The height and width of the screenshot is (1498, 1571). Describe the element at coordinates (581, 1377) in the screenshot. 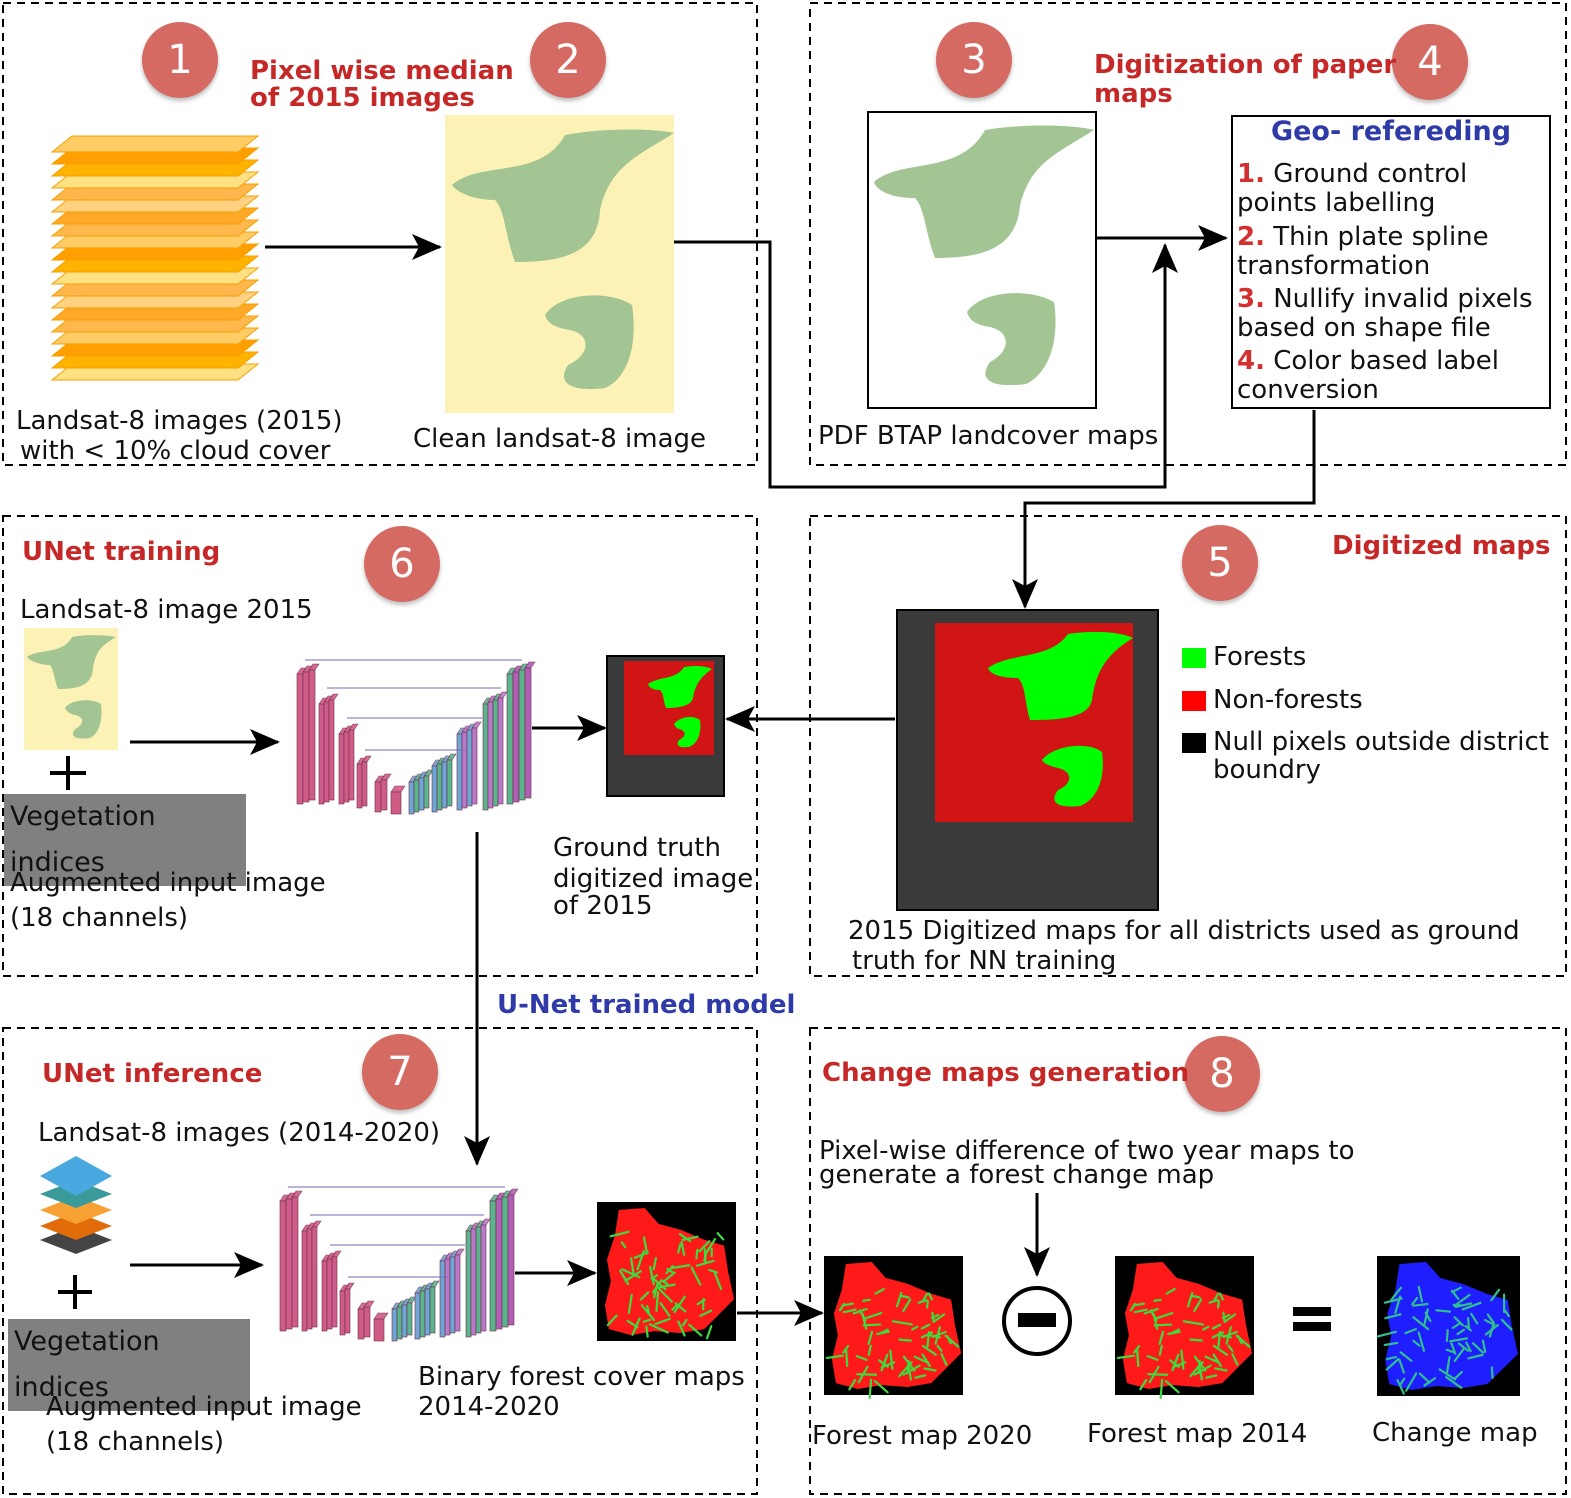

I see `binary-maps-line1: Binary forest cover maps` at that location.